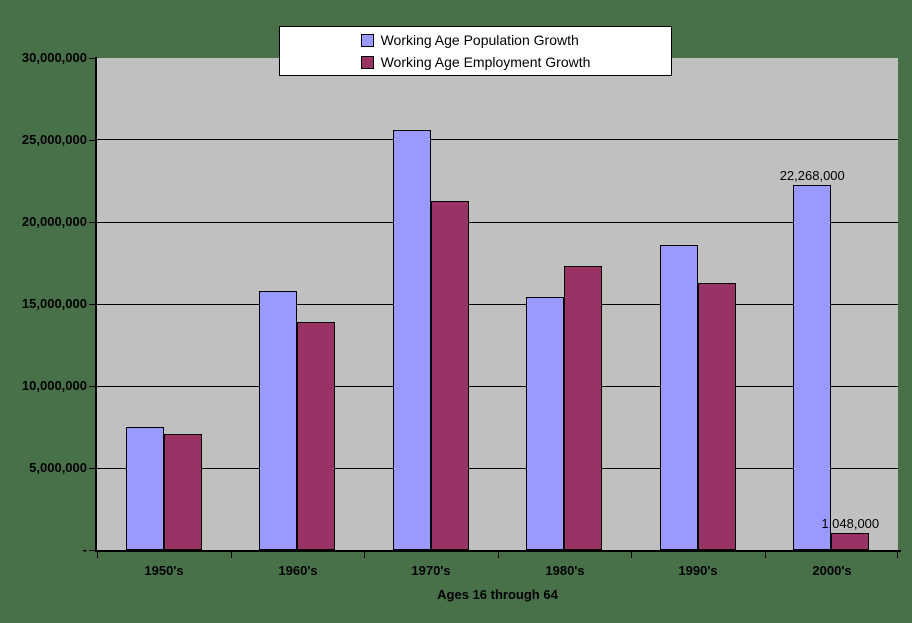 This screenshot has width=912, height=623. Describe the element at coordinates (479, 39) in the screenshot. I see `legend-label: Working Age Population Growth` at that location.